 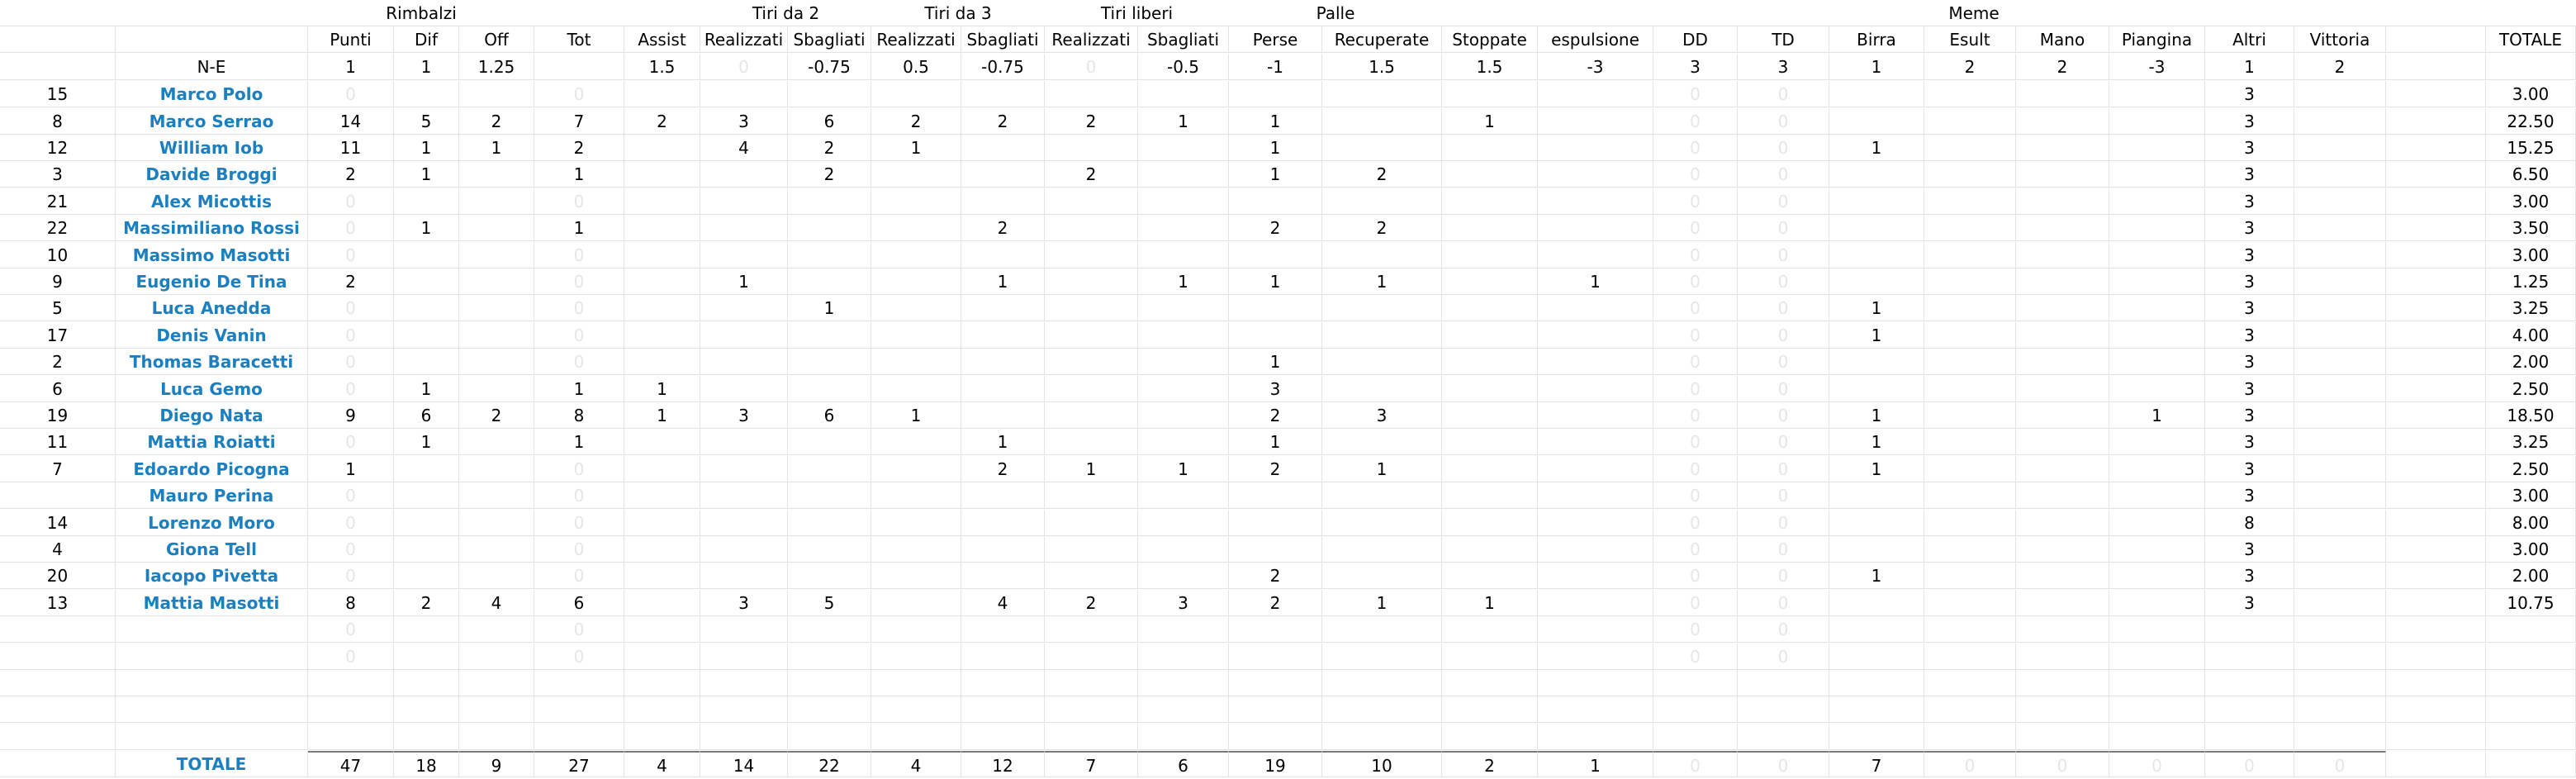 I want to click on player-total: 1.25, so click(x=2531, y=281).